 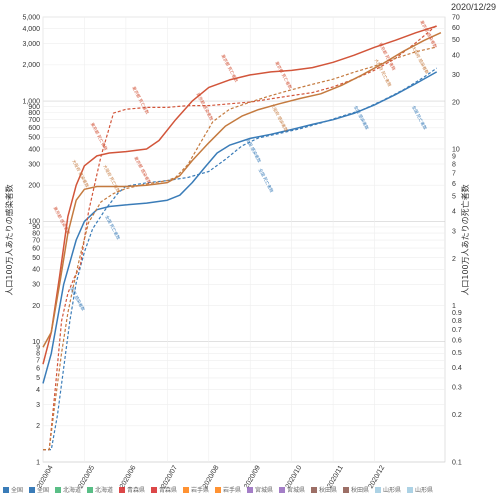 What do you see at coordinates (31, 44) in the screenshot?
I see `left-tick-label: 3,000` at bounding box center [31, 44].